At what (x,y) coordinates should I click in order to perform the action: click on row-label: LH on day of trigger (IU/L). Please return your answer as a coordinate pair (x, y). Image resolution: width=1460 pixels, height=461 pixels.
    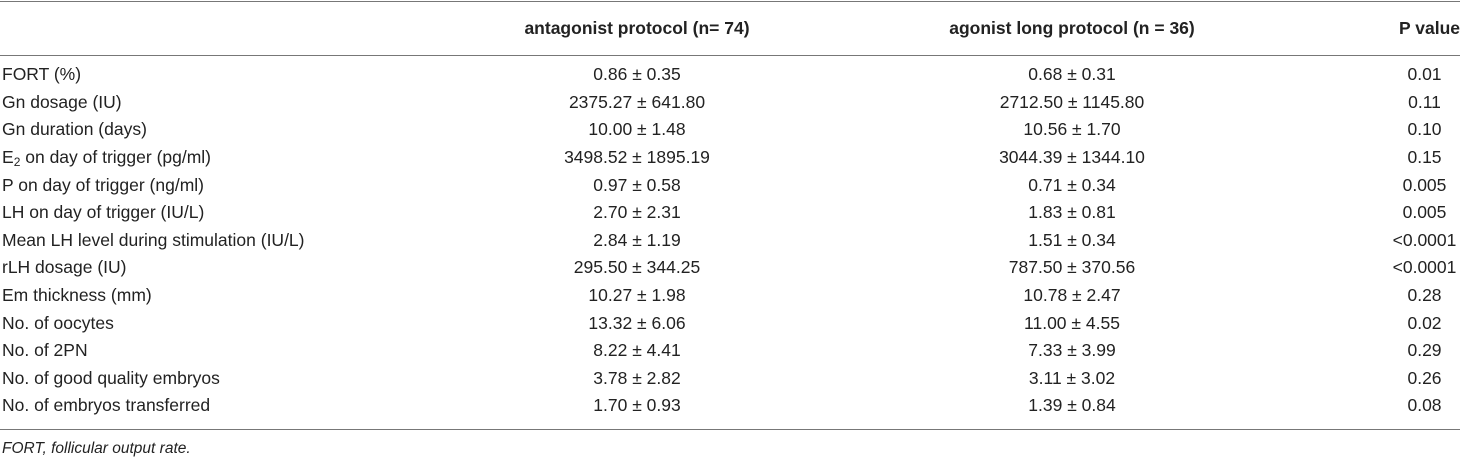
    Looking at the image, I should click on (103, 212).